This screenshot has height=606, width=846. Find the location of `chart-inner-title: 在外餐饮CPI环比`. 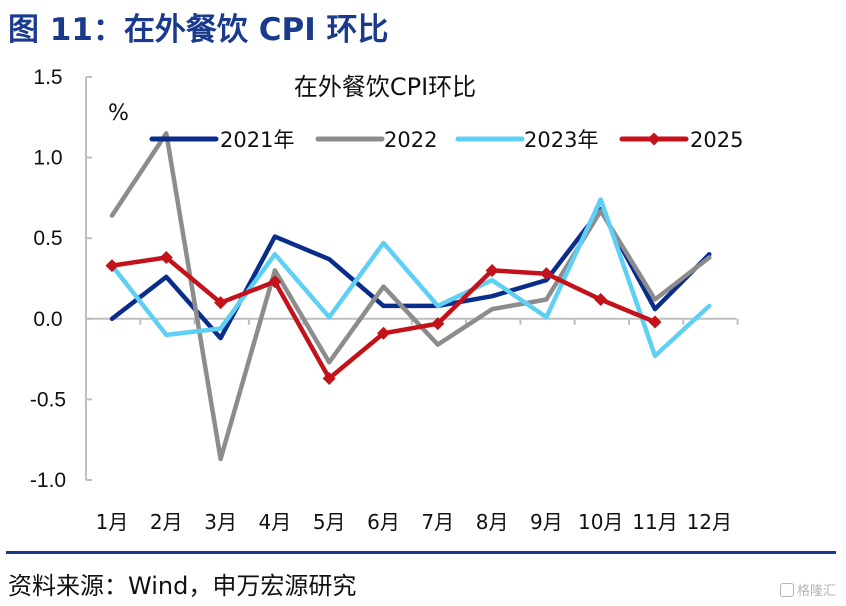

chart-inner-title: 在外餐饮CPI环比 is located at coordinates (385, 87).